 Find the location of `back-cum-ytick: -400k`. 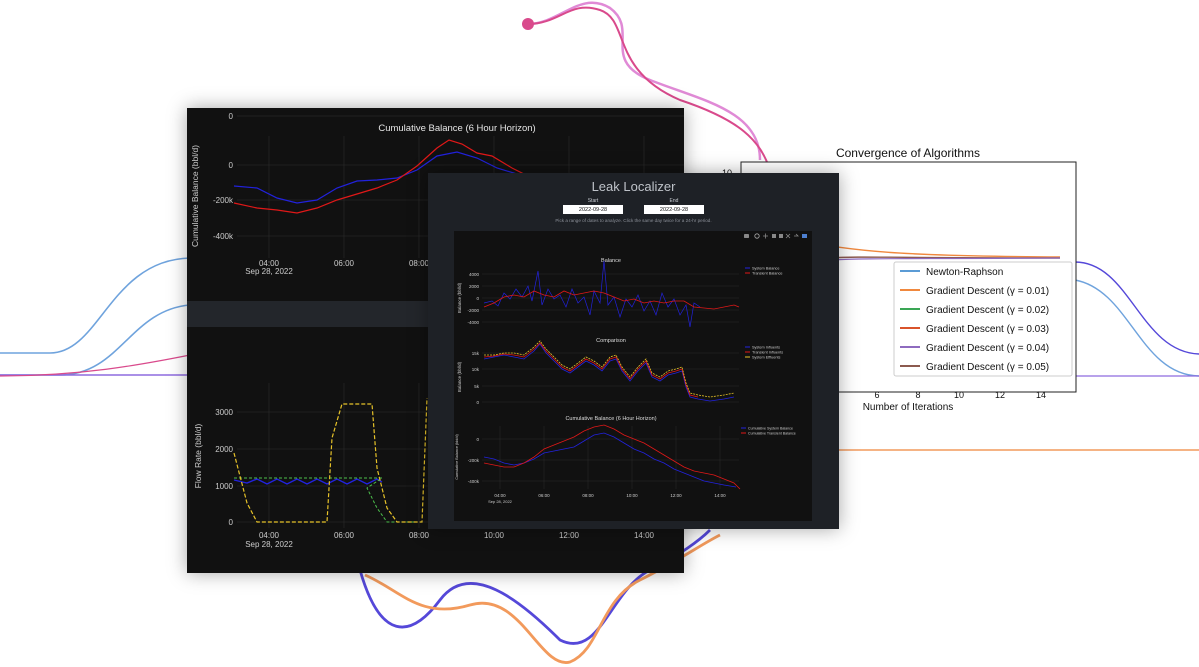

back-cum-ytick: -400k is located at coordinates (223, 236).